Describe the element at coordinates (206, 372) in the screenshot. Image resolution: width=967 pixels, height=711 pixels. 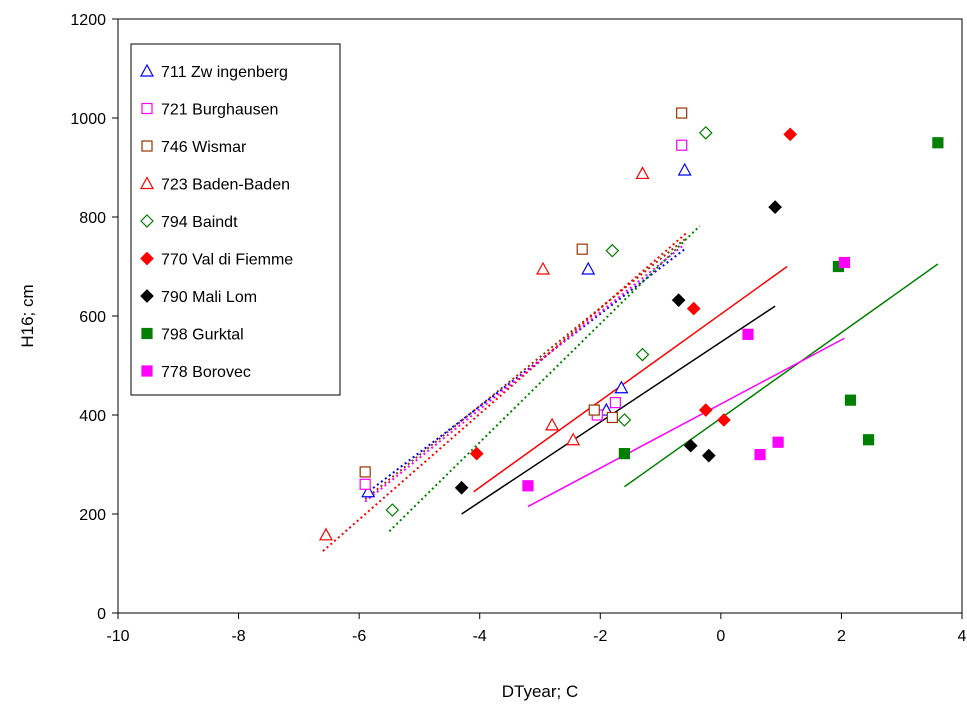
I see `legend-label: 778 Borovec` at that location.